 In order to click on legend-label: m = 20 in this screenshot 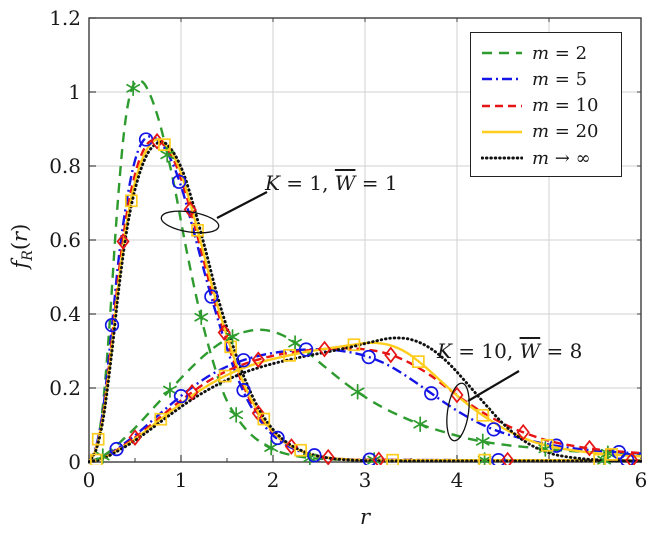, I will do `click(565, 132)`.